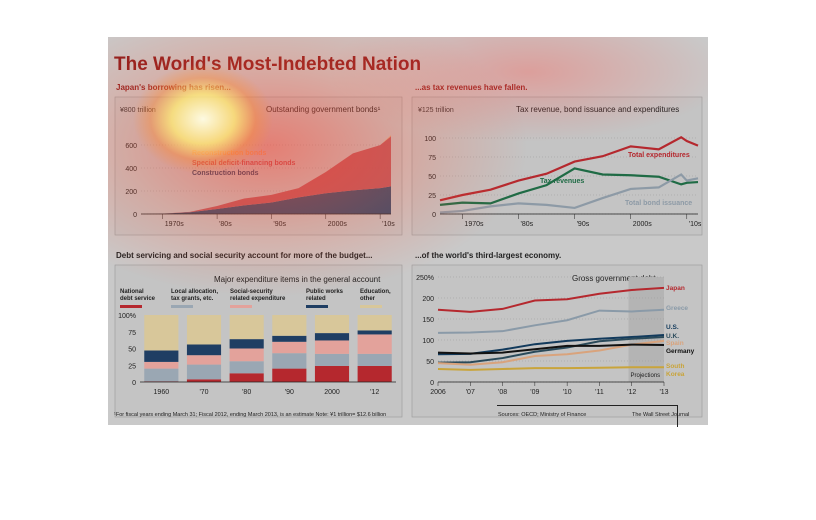  What do you see at coordinates (663, 392) in the screenshot?
I see `chart4-x-tick-label: '13` at bounding box center [663, 392].